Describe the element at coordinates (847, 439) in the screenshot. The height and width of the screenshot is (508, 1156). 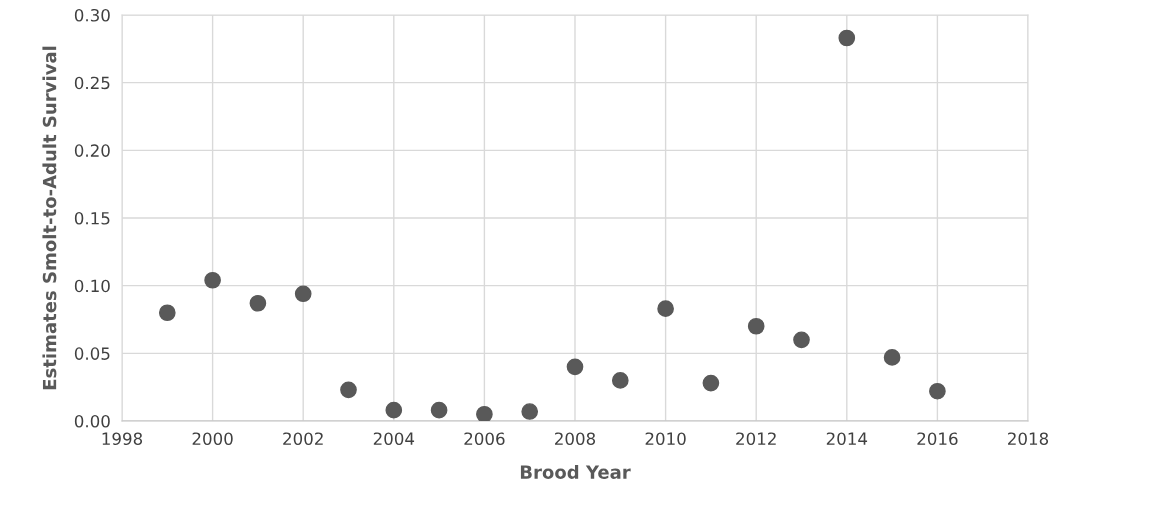
I see `x-tick-label: 2014` at that location.